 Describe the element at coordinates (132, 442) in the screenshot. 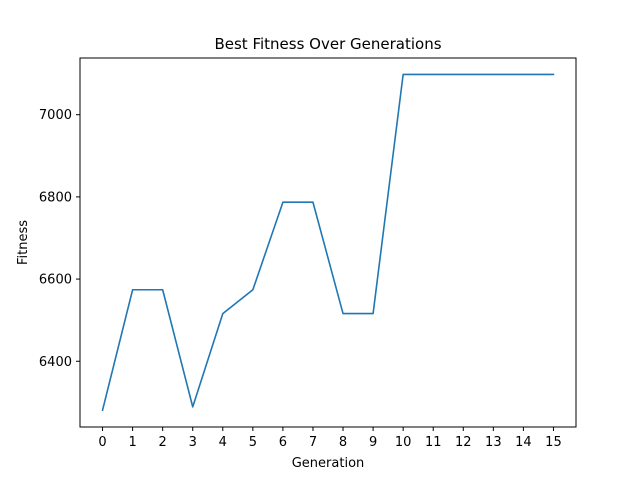

I see `x-tick-label: 1` at that location.